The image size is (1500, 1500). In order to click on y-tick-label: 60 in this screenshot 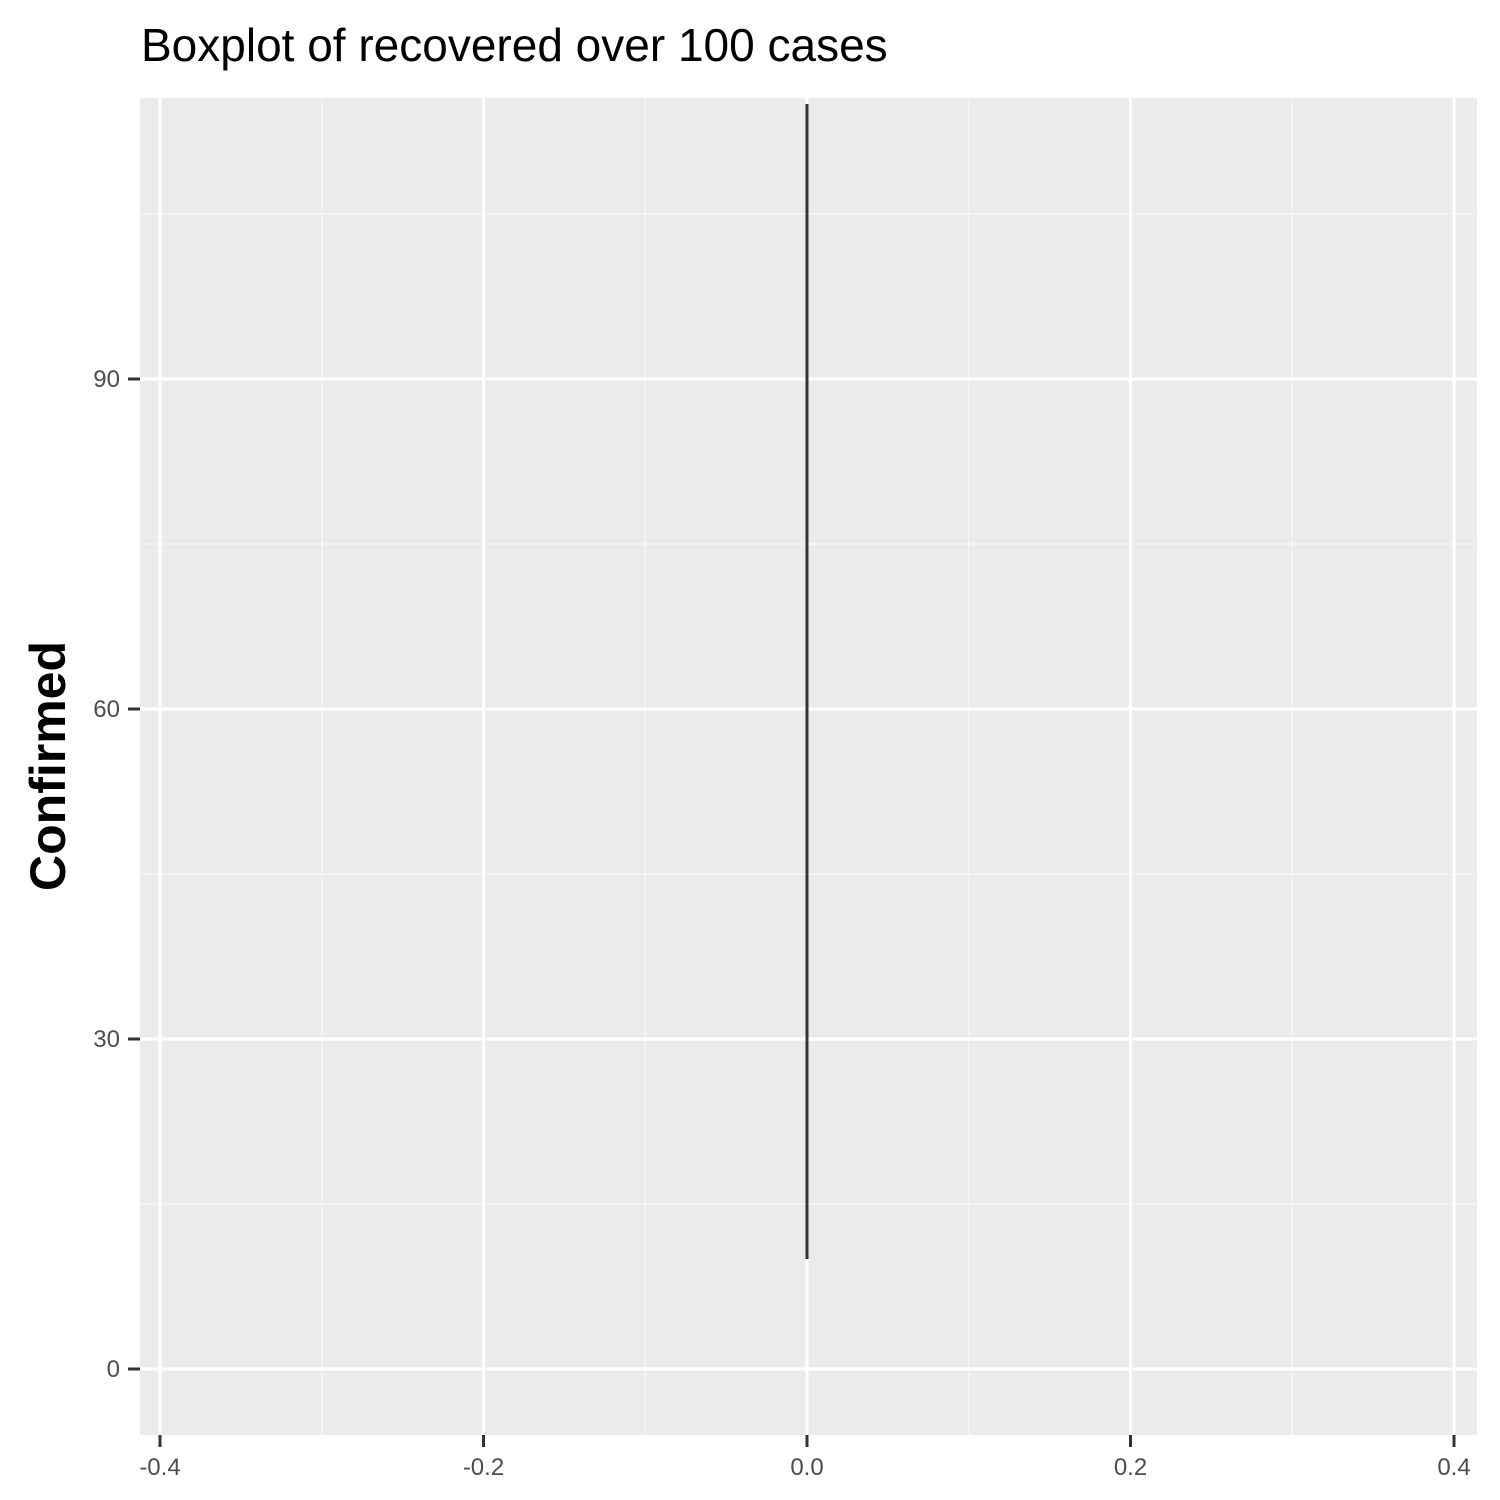, I will do `click(106, 709)`.